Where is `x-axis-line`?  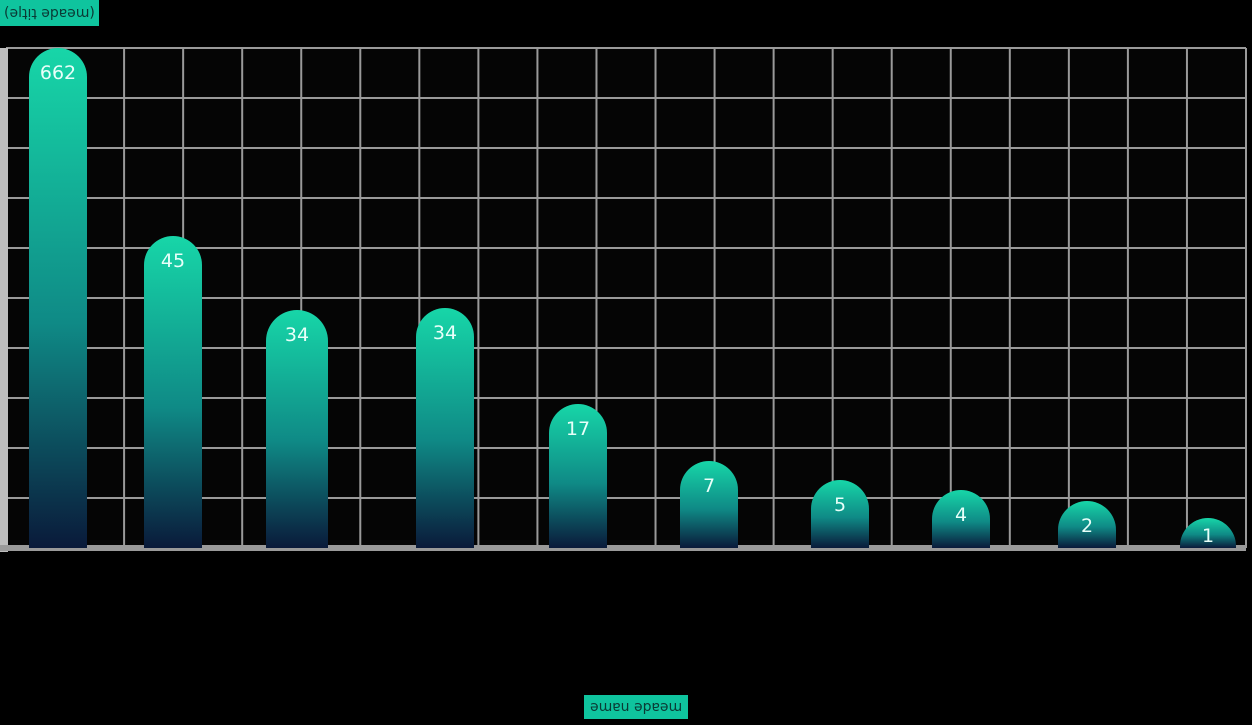
x-axis-line is located at coordinates (623, 548).